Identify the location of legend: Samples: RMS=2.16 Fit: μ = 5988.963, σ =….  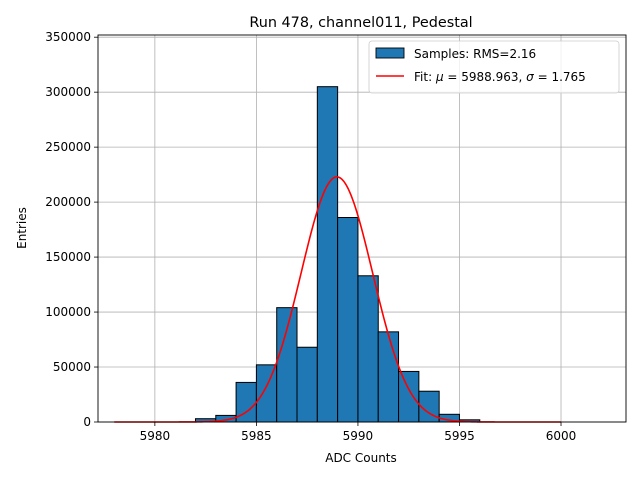
(494, 67).